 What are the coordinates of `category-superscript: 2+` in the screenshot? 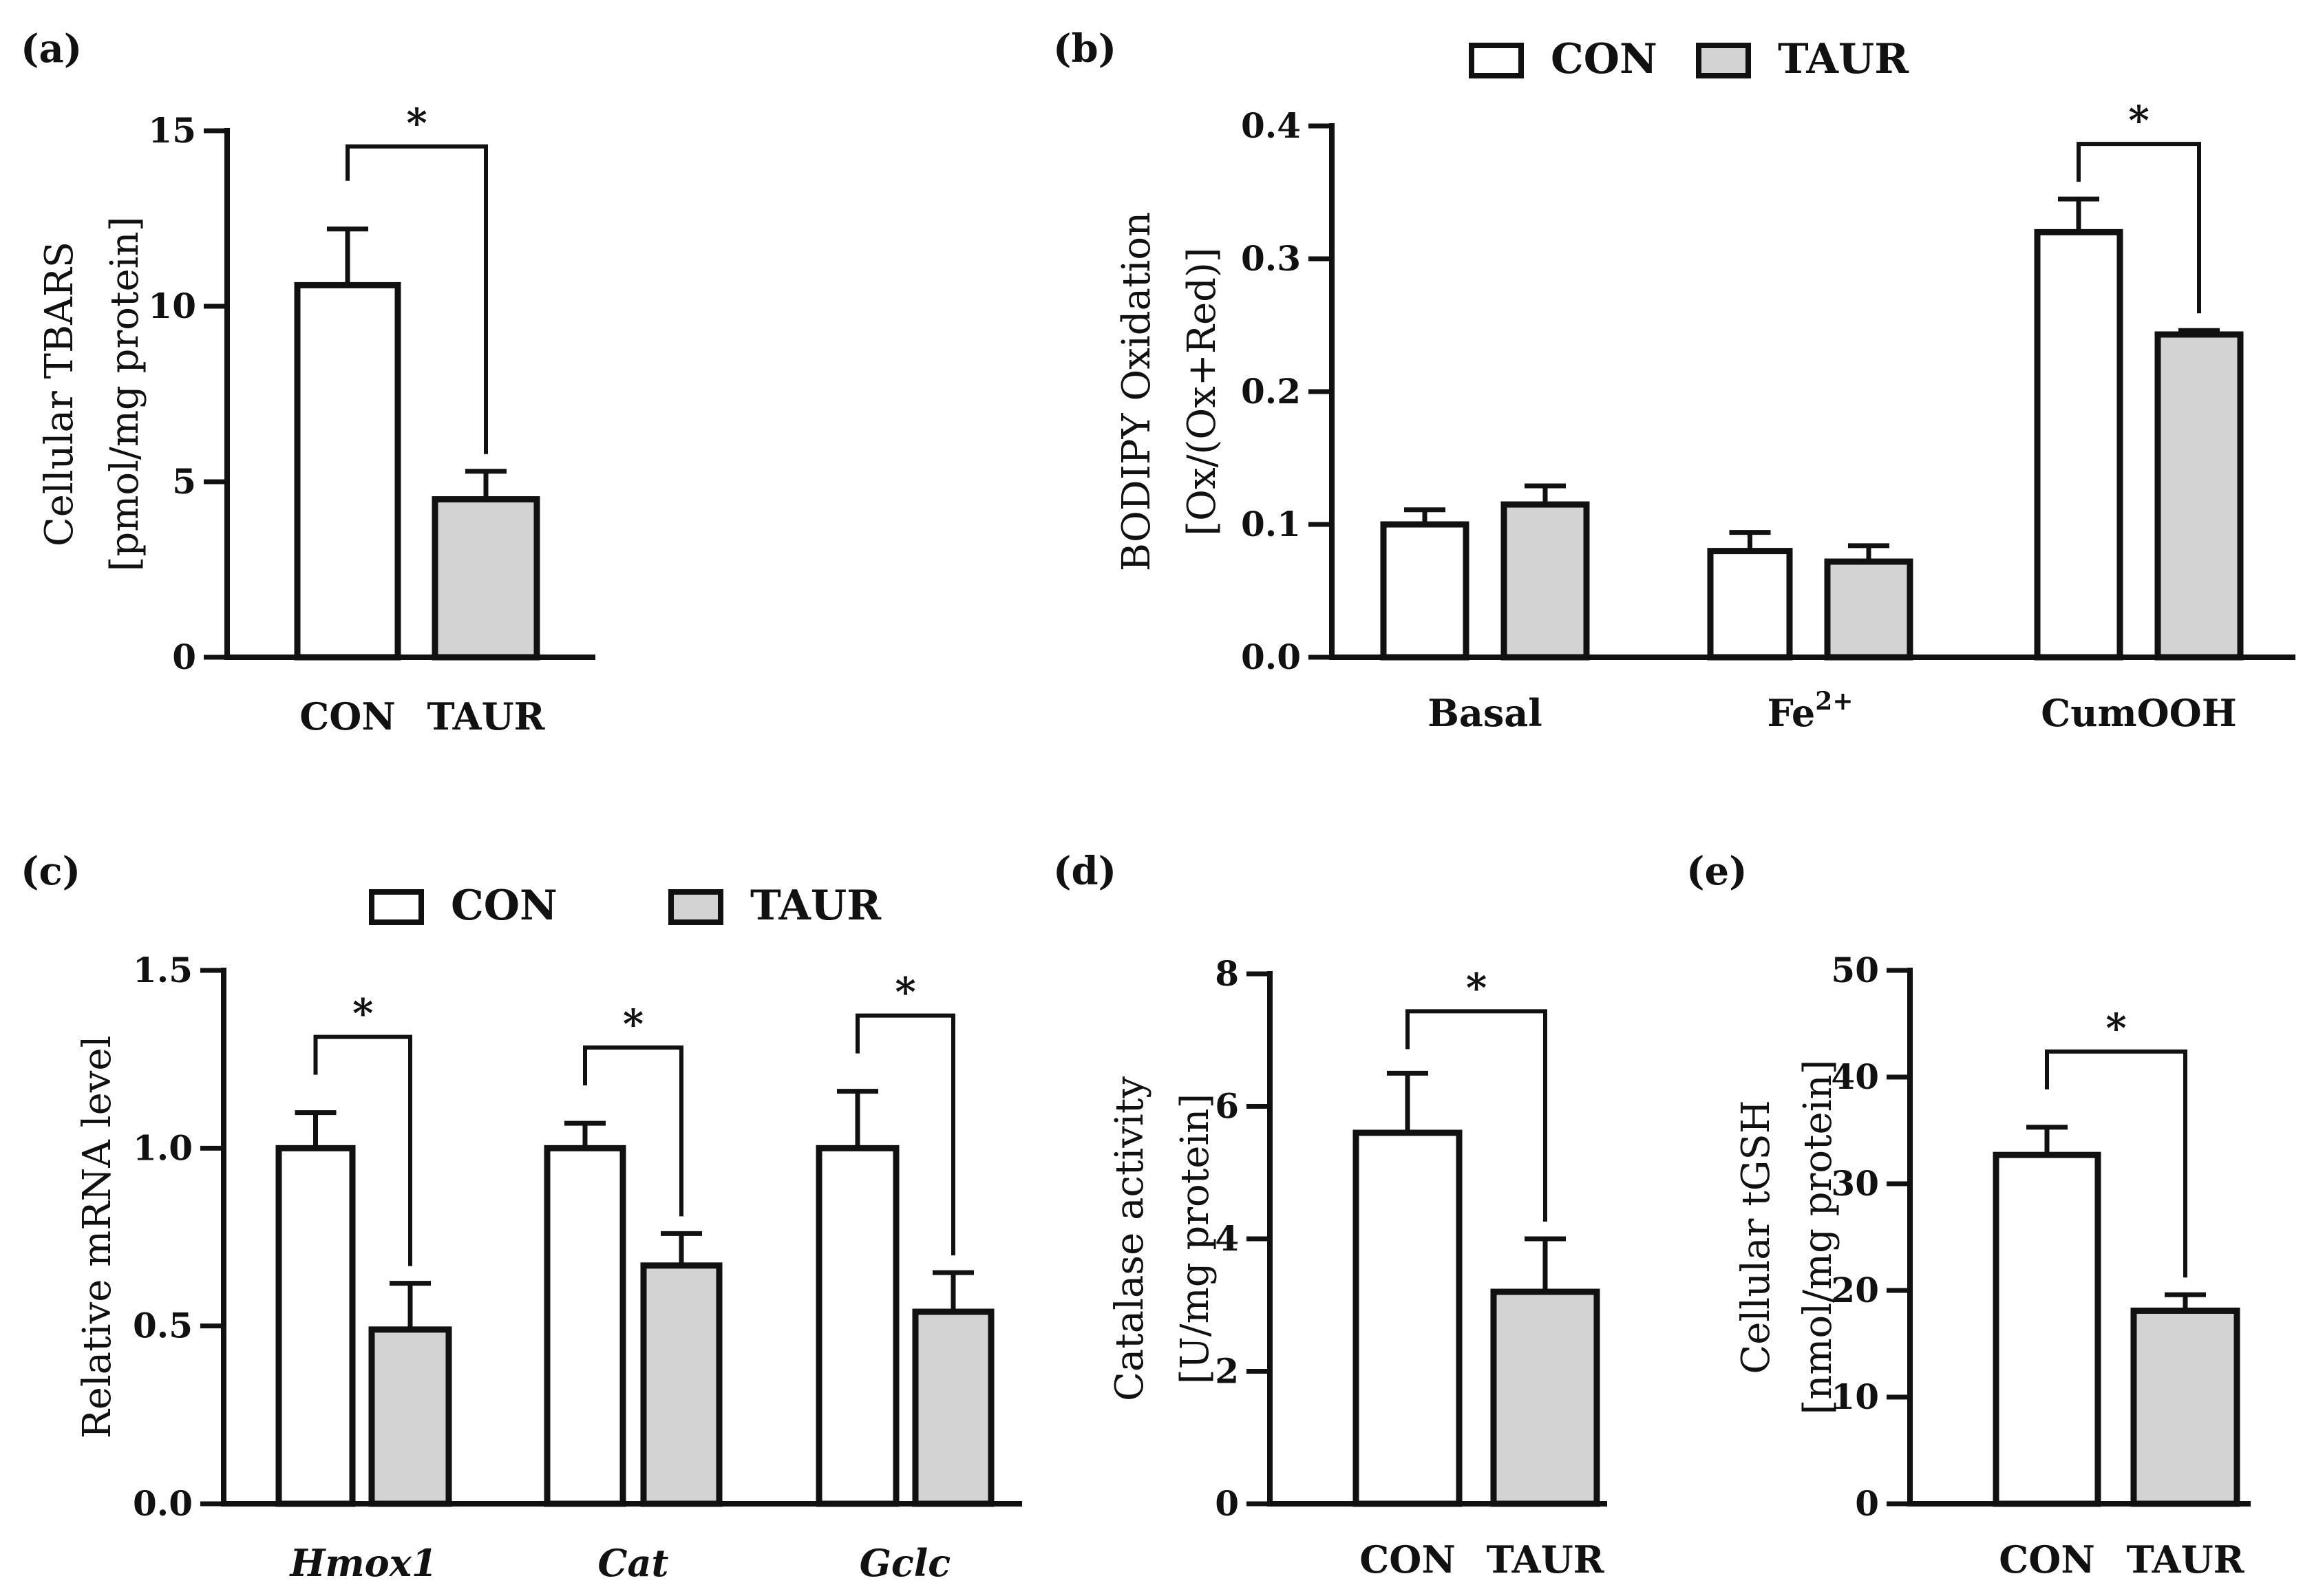 It's located at (1834, 701).